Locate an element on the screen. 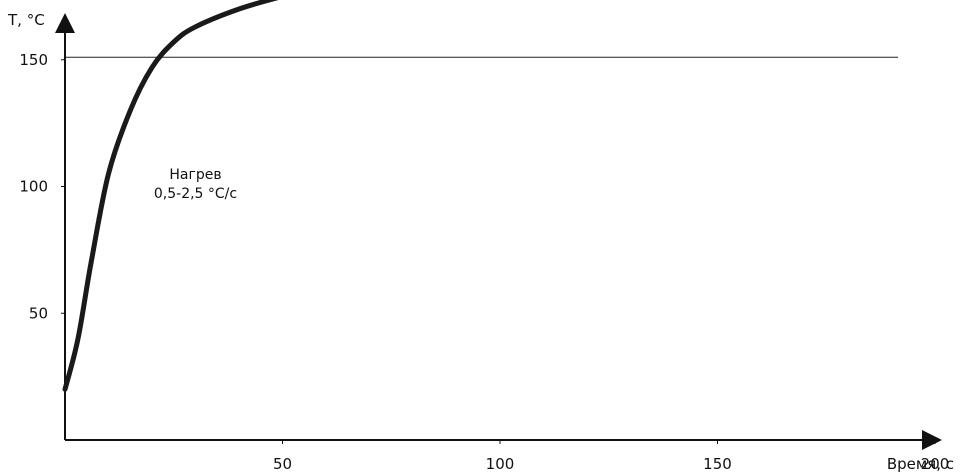 The image size is (967, 472). heating-label-rate: 0,5-2,5 °C/с is located at coordinates (195, 194).